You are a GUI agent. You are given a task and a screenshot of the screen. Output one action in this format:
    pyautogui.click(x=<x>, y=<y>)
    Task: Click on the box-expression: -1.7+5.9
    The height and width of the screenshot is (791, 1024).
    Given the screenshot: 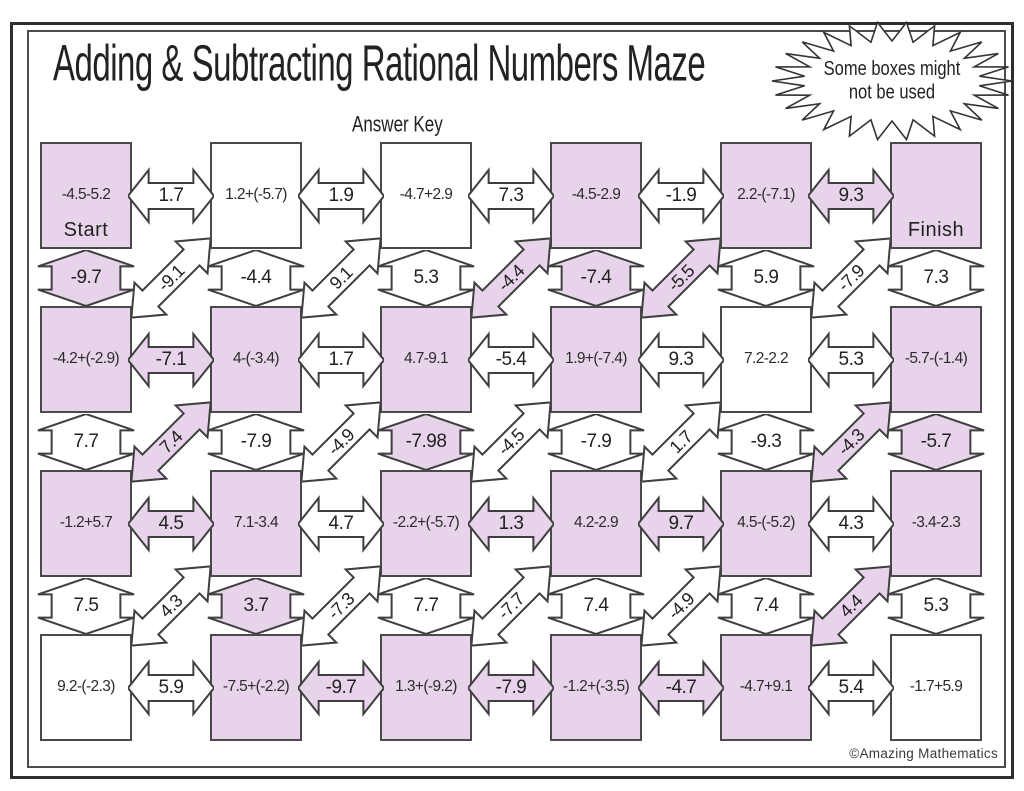 What is the action you would take?
    pyautogui.click(x=936, y=686)
    